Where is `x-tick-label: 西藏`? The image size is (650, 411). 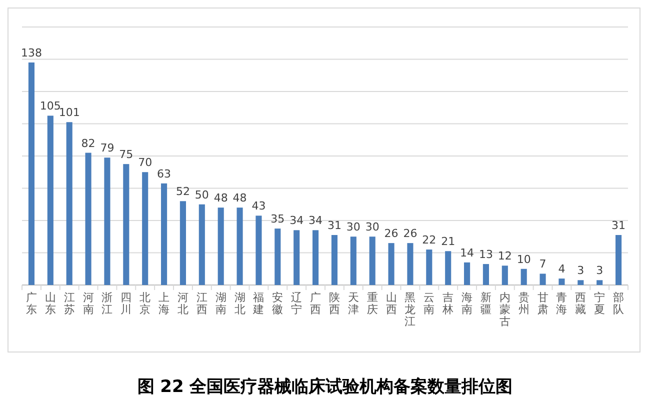
x-tick-label: 西藏 is located at coordinates (580, 303).